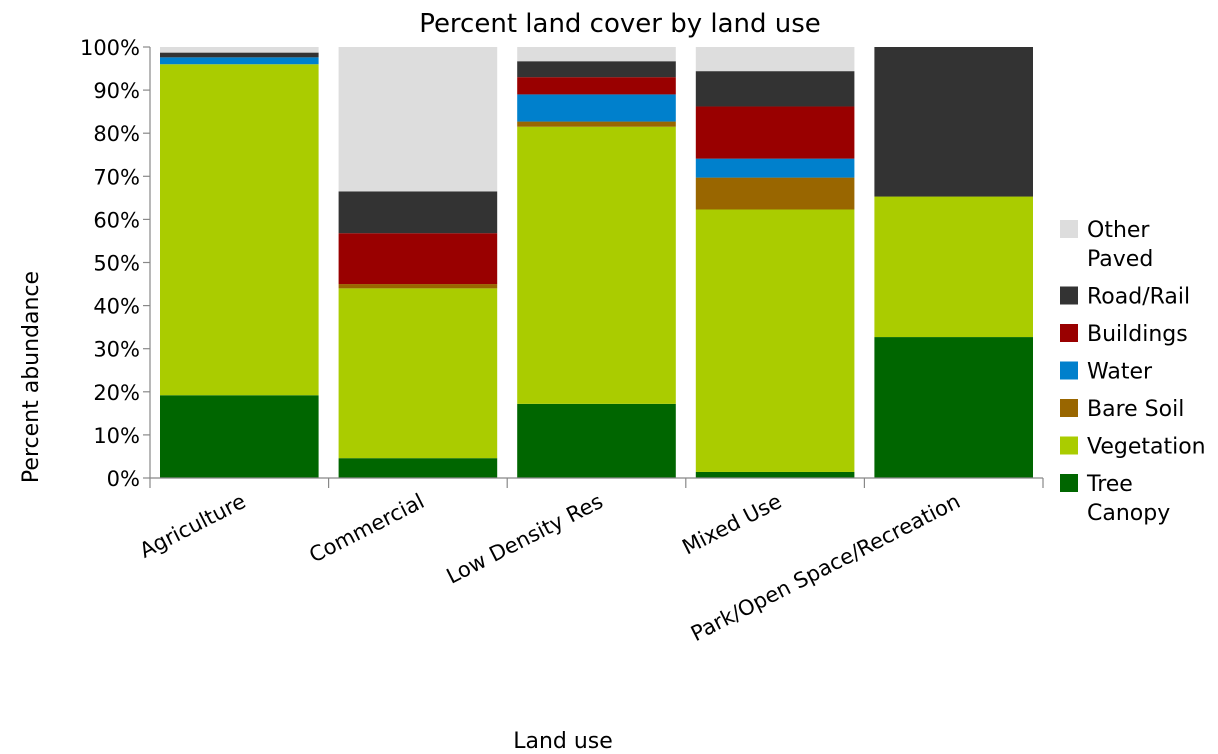 The width and height of the screenshot is (1218, 754). I want to click on legend-item-vegetation: Vegetation, so click(1133, 447).